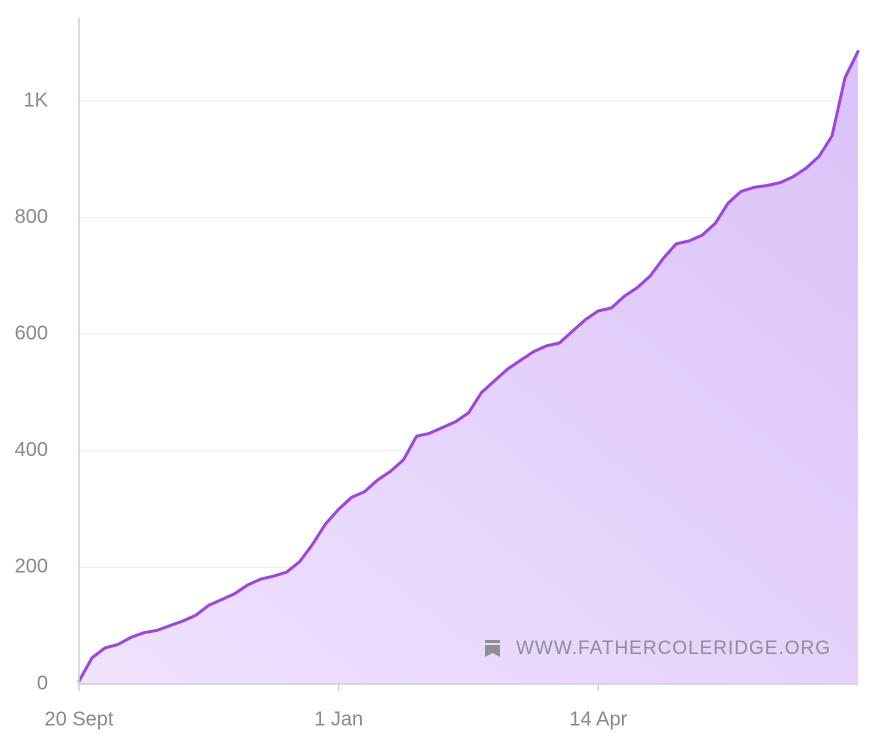 This screenshot has height=744, width=879. Describe the element at coordinates (31, 450) in the screenshot. I see `y-tick-label: 400` at that location.